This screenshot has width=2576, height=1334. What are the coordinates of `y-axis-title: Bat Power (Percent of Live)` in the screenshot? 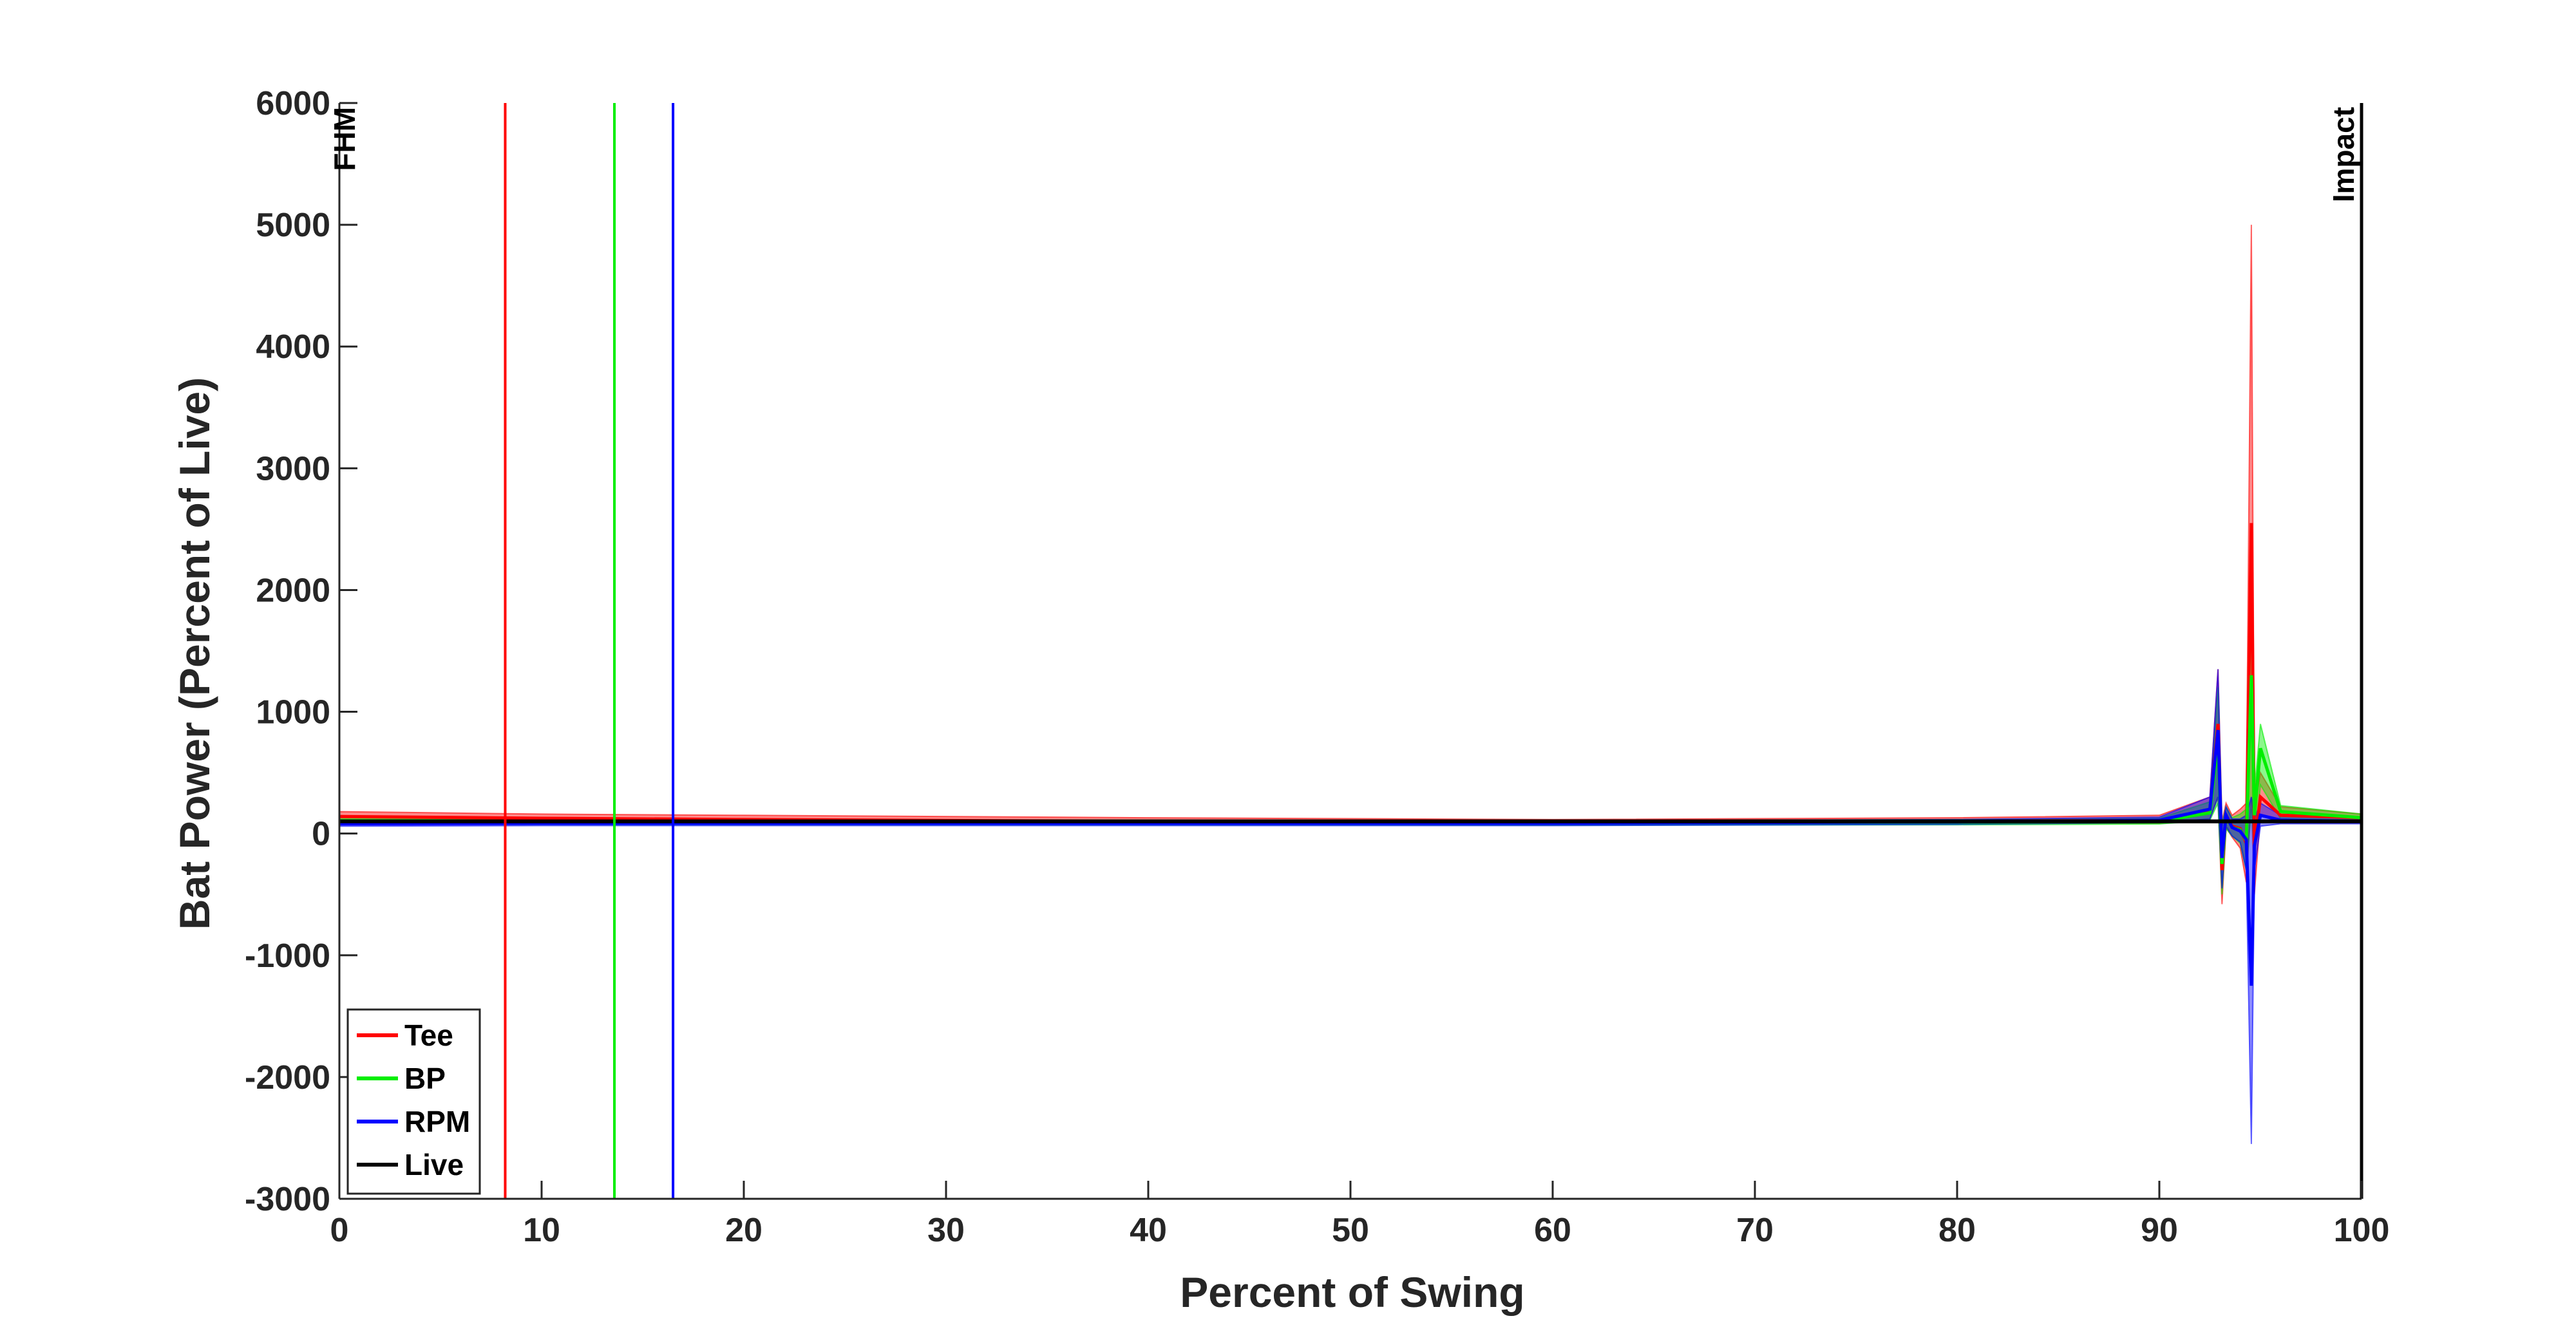 It's located at (194, 653).